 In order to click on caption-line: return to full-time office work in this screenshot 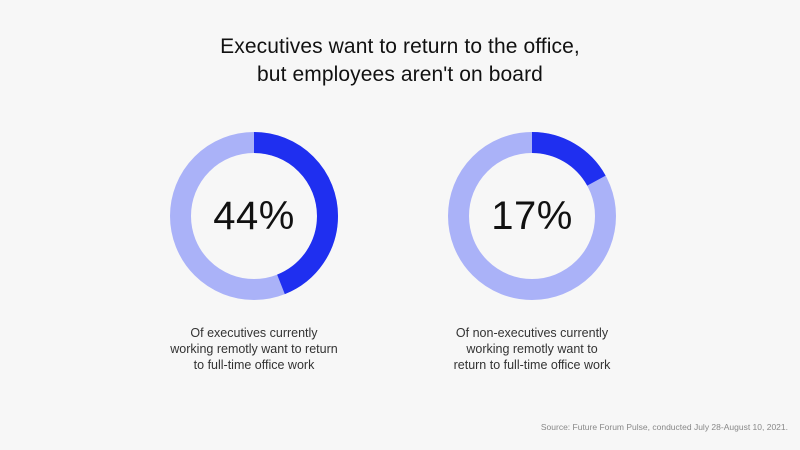, I will do `click(532, 365)`.